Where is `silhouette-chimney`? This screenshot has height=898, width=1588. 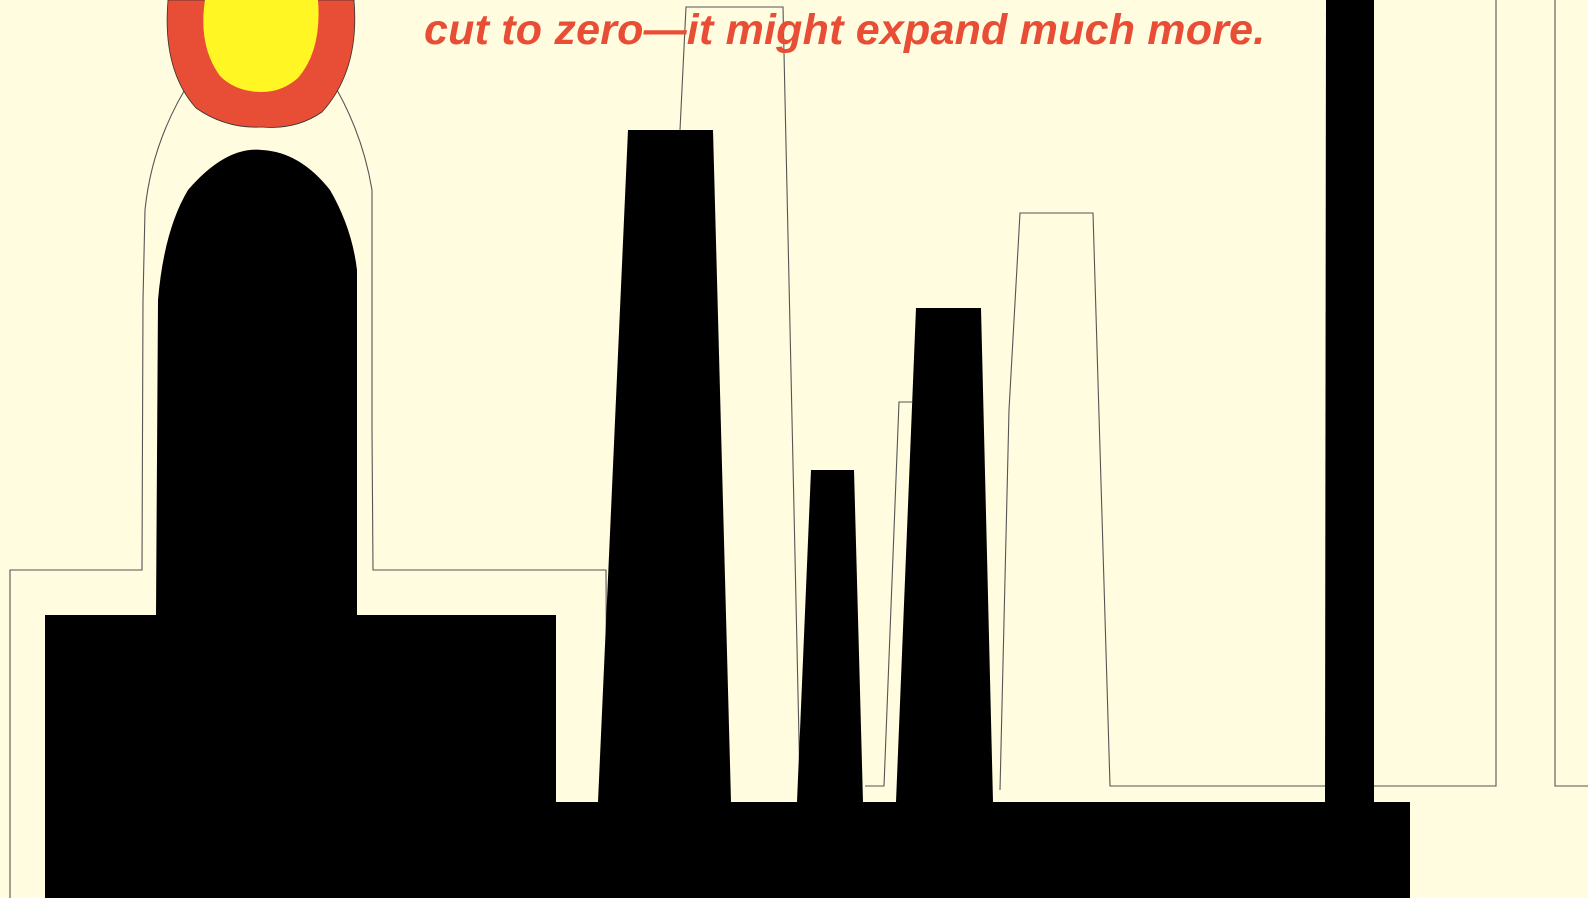 silhouette-chimney is located at coordinates (1349, 401).